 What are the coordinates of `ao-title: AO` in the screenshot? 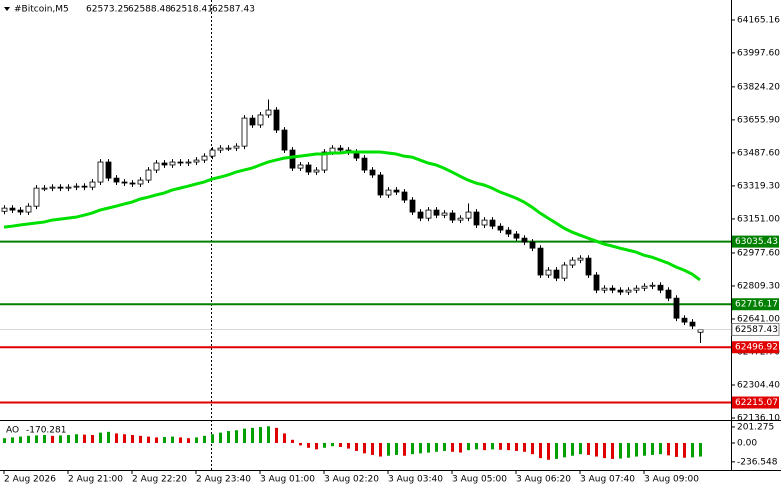 It's located at (12, 431).